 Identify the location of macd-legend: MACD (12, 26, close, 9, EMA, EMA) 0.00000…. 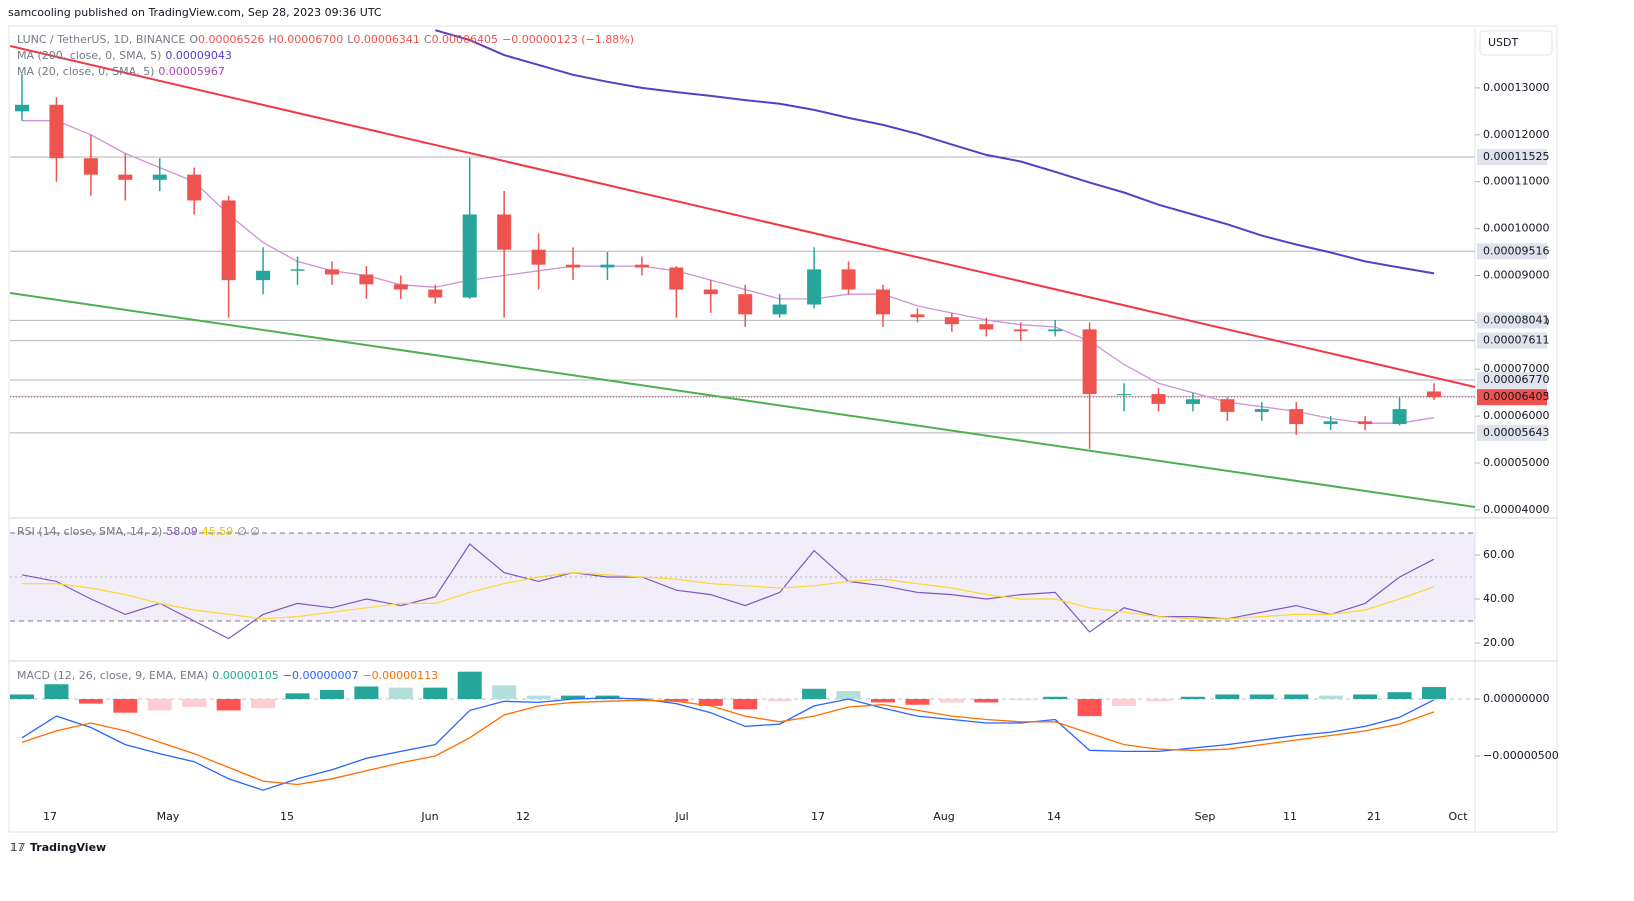
(227, 675).